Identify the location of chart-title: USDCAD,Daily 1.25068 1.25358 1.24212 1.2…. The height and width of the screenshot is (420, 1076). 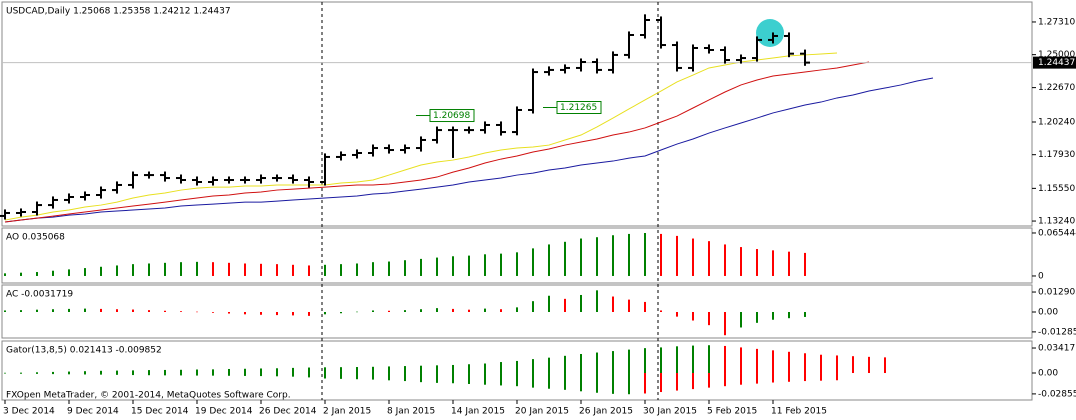
(118, 12).